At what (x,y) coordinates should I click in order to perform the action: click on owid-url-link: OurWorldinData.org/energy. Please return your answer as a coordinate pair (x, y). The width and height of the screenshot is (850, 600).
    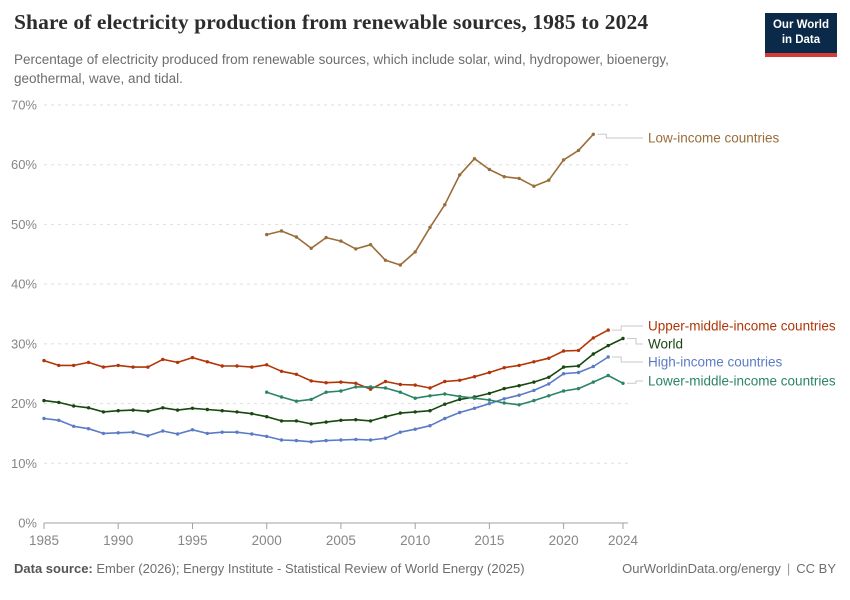
    Looking at the image, I should click on (701, 568).